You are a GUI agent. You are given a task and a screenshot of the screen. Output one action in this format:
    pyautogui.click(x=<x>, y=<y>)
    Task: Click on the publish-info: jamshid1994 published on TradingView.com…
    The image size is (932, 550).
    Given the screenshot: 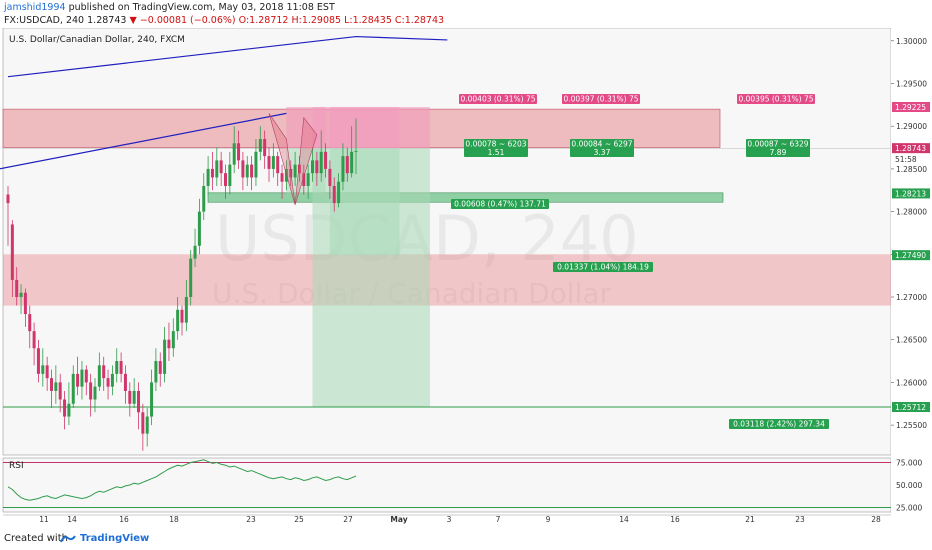 What is the action you would take?
    pyautogui.click(x=169, y=7)
    